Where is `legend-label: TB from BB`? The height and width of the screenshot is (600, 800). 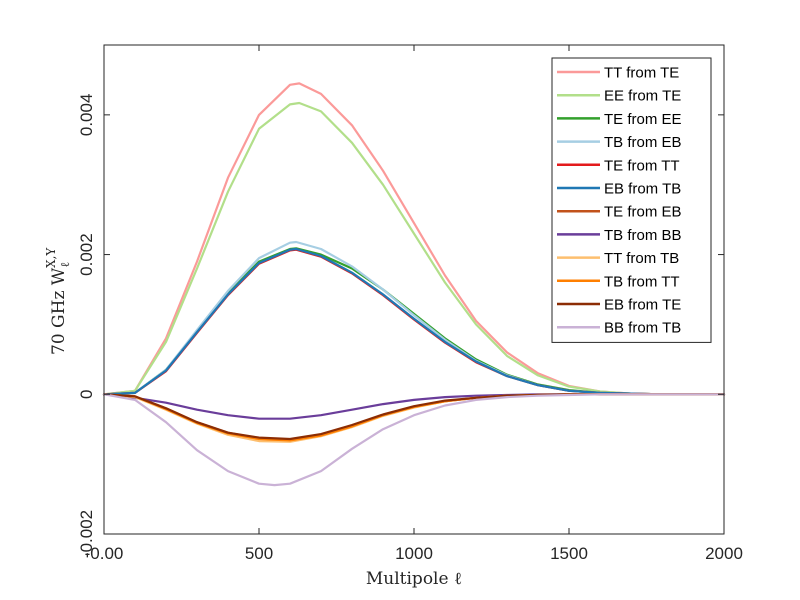 legend-label: TB from BB is located at coordinates (643, 235).